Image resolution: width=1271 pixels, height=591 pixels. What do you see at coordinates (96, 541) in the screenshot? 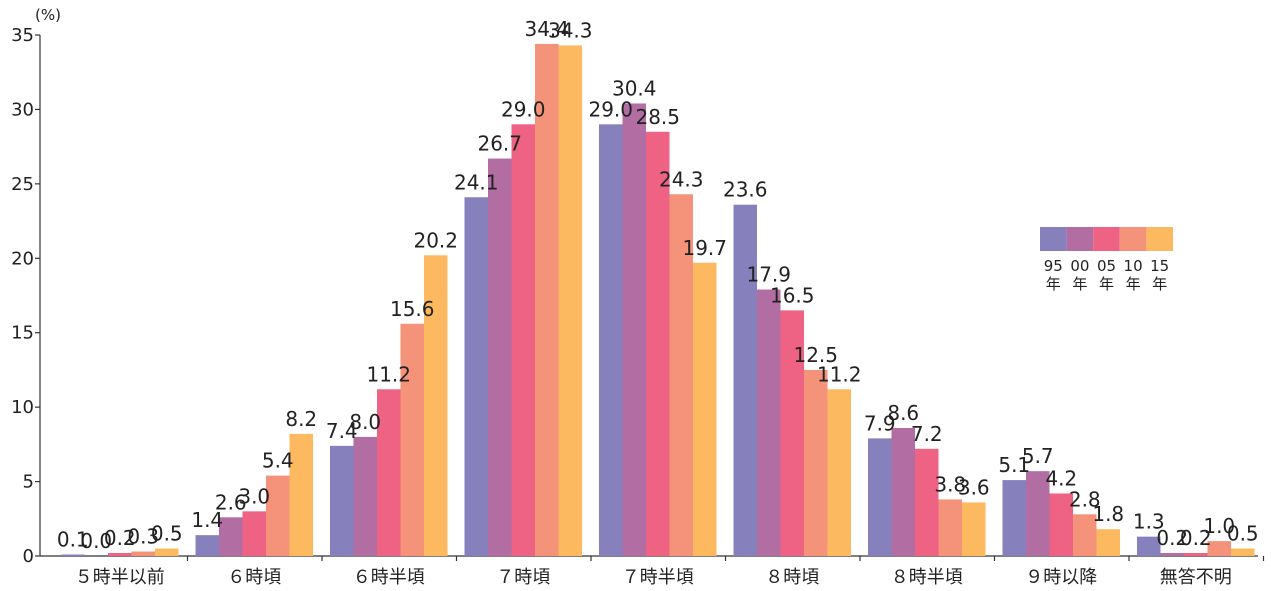
I see `value-label: 0.0` at bounding box center [96, 541].